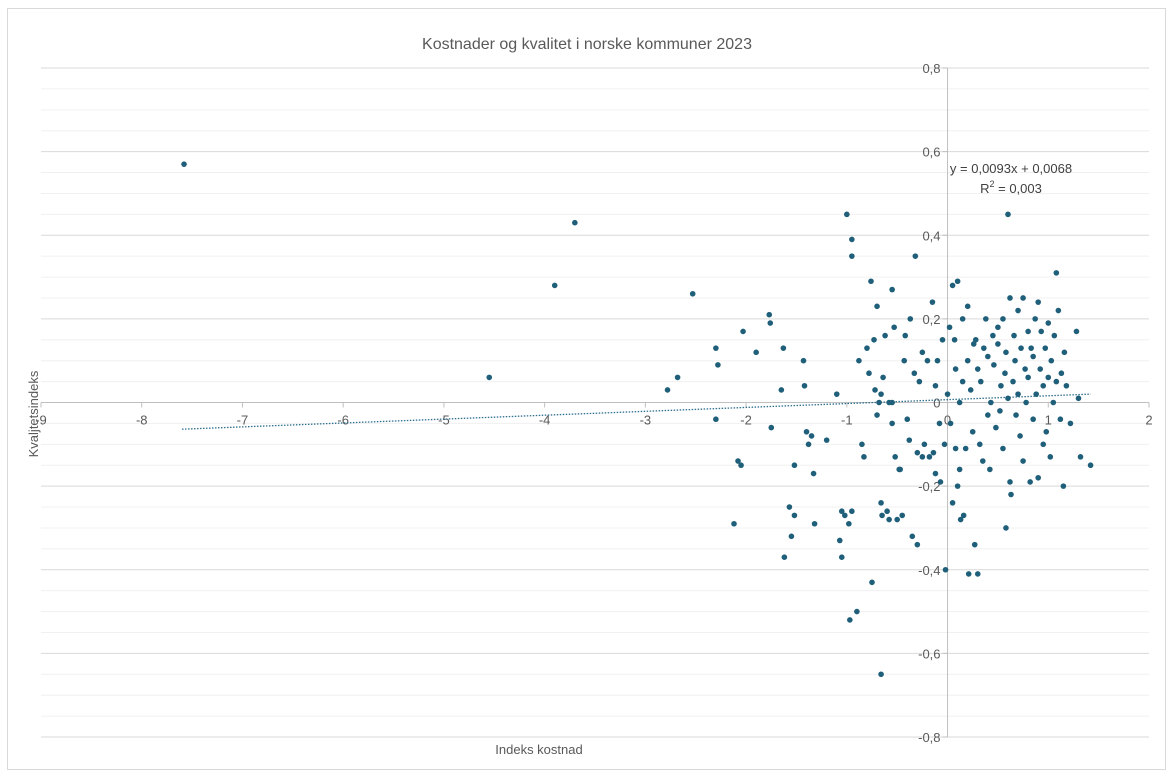 The image size is (1173, 776). Describe the element at coordinates (636, 411) in the screenshot. I see `trendline` at that location.